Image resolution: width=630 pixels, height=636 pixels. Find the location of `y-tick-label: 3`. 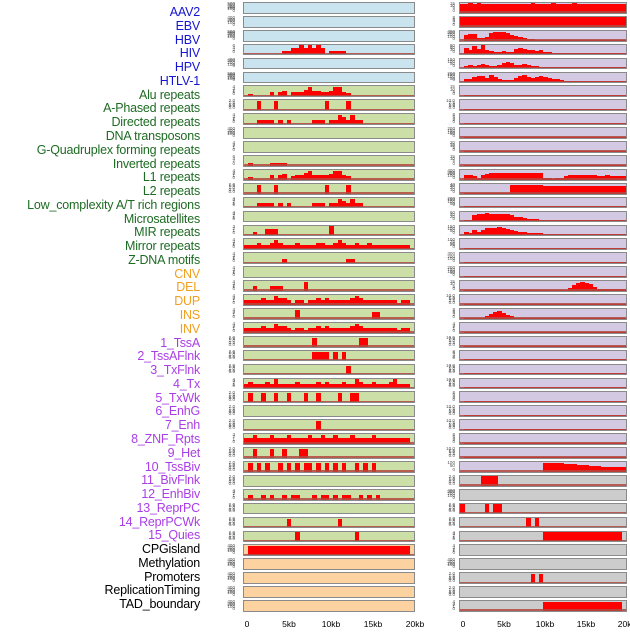

y-tick-label: 3 is located at coordinates (233, 435).